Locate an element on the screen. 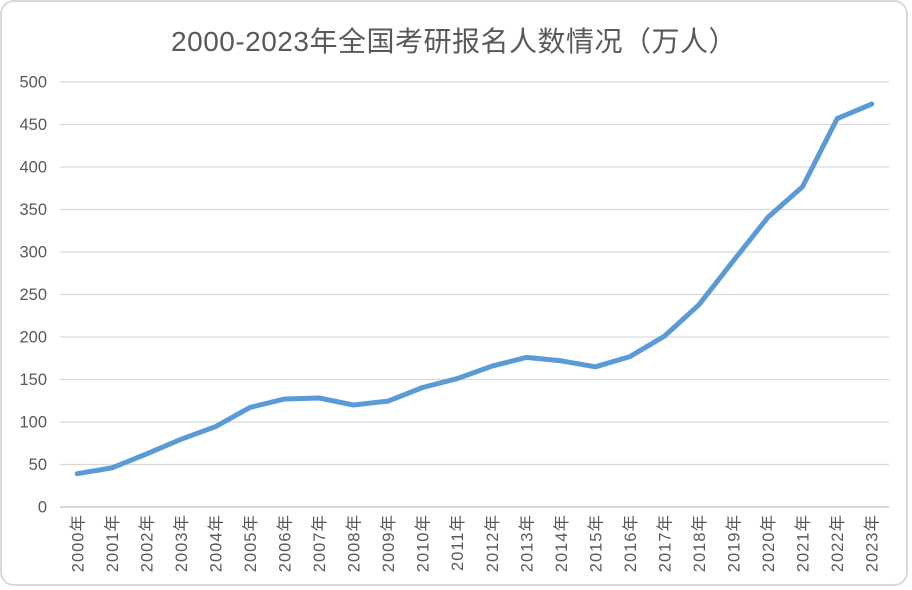  x-axis-tick-label: 2015年 is located at coordinates (595, 543).